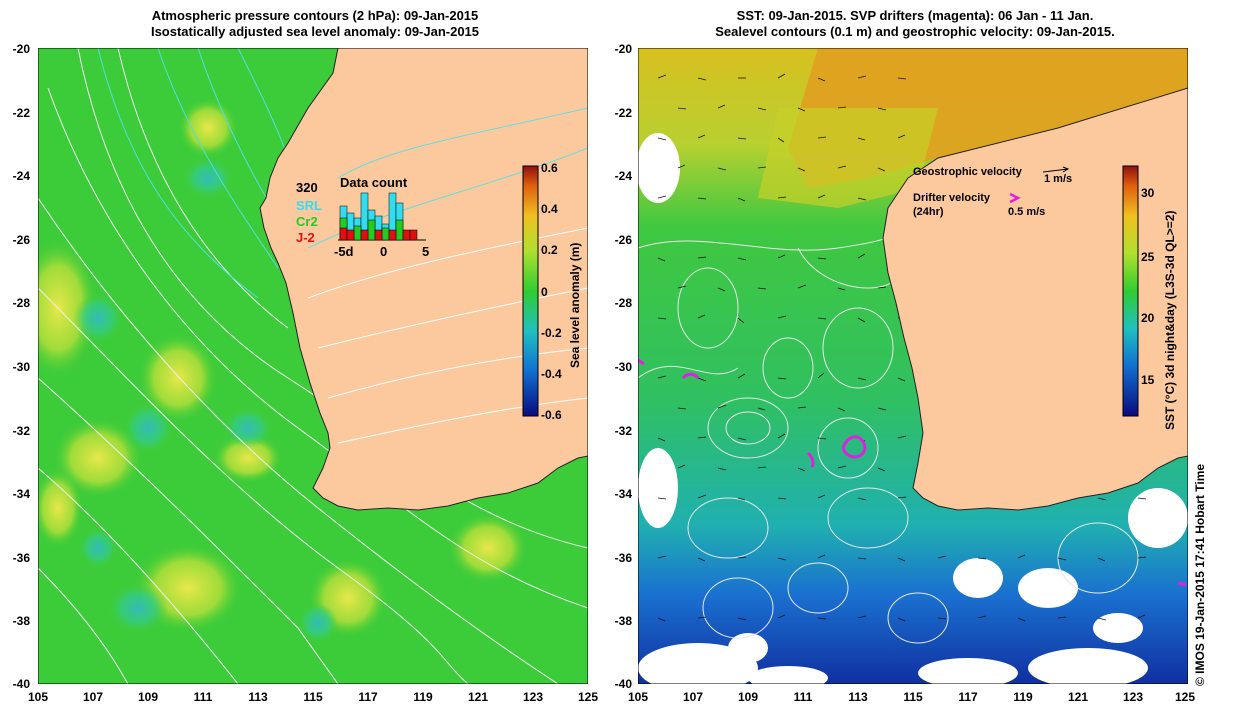 Image resolution: width=1250 pixels, height=720 pixels. I want to click on left-x-tick: 109, so click(148, 697).